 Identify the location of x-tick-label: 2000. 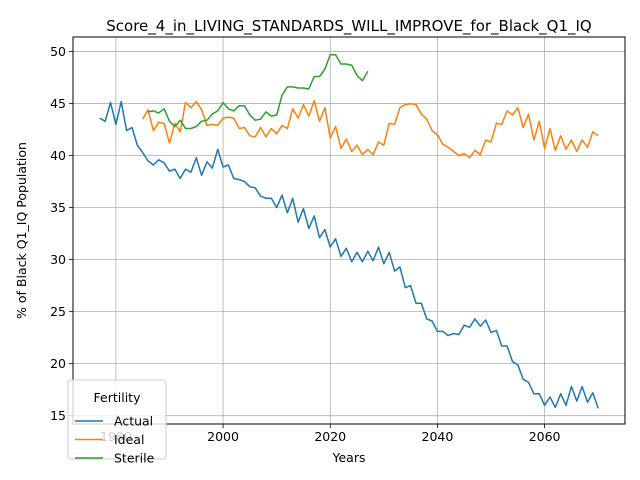
(223, 436).